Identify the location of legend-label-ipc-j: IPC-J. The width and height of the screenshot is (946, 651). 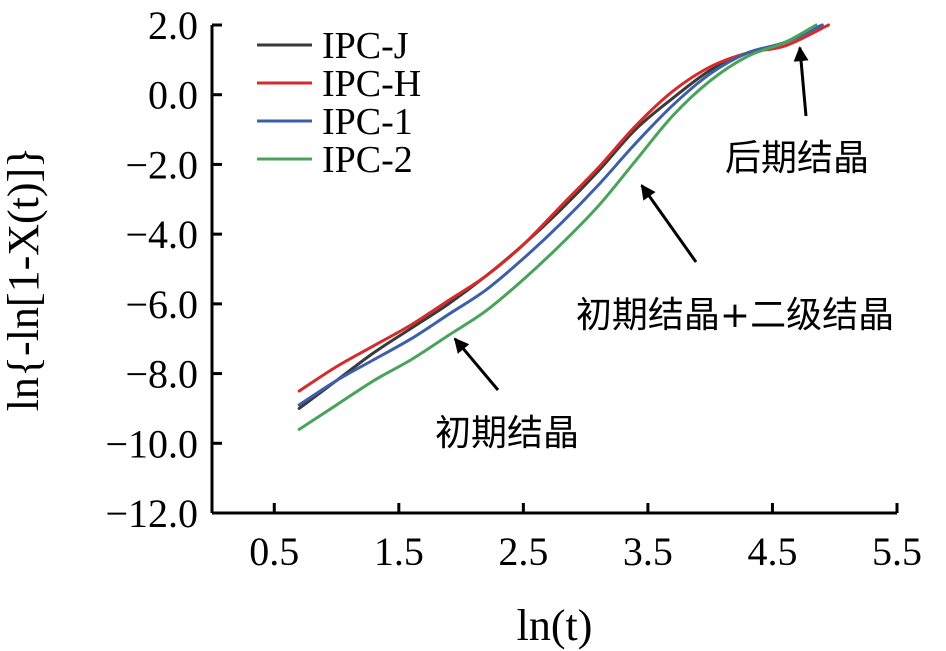
(365, 46).